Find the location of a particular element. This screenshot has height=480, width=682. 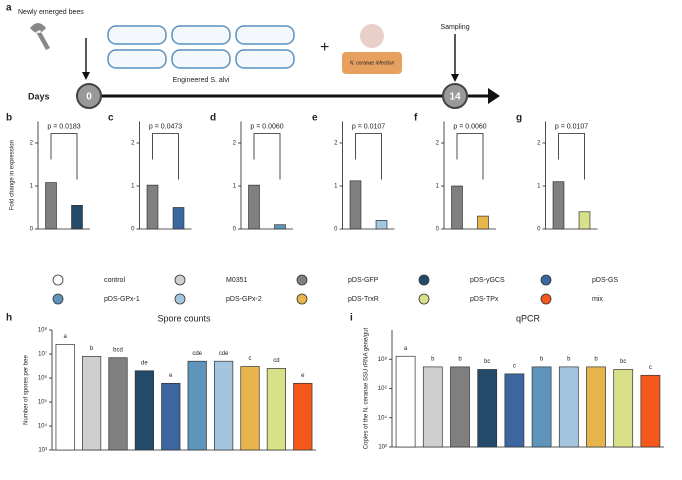

y-tick-label: 10⁵ is located at coordinates (43, 402).